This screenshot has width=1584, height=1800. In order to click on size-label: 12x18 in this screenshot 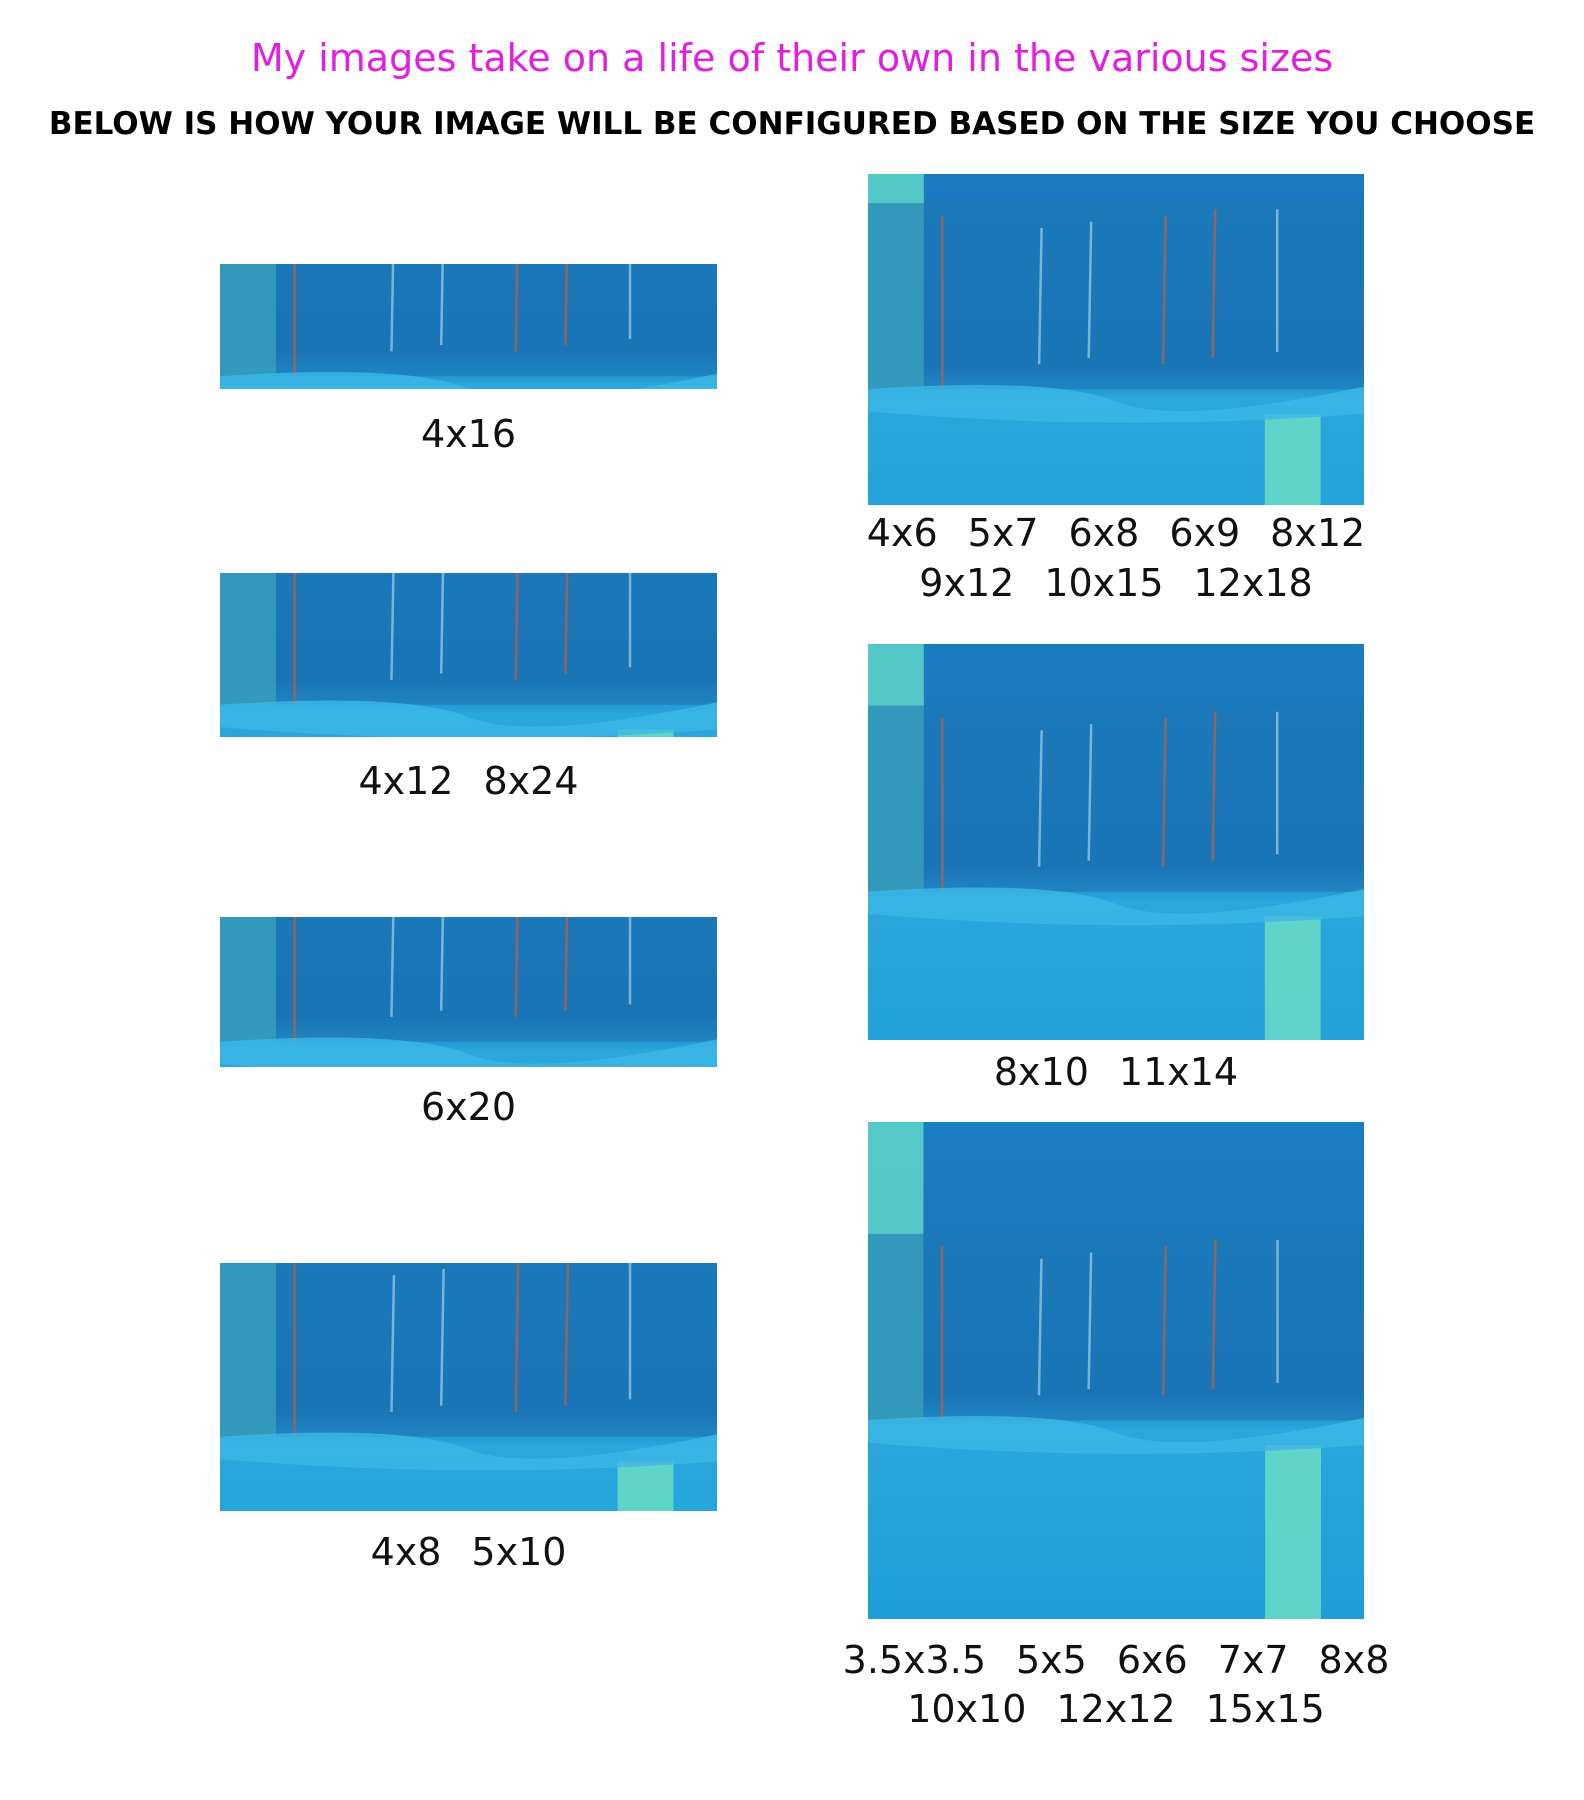, I will do `click(1253, 583)`.